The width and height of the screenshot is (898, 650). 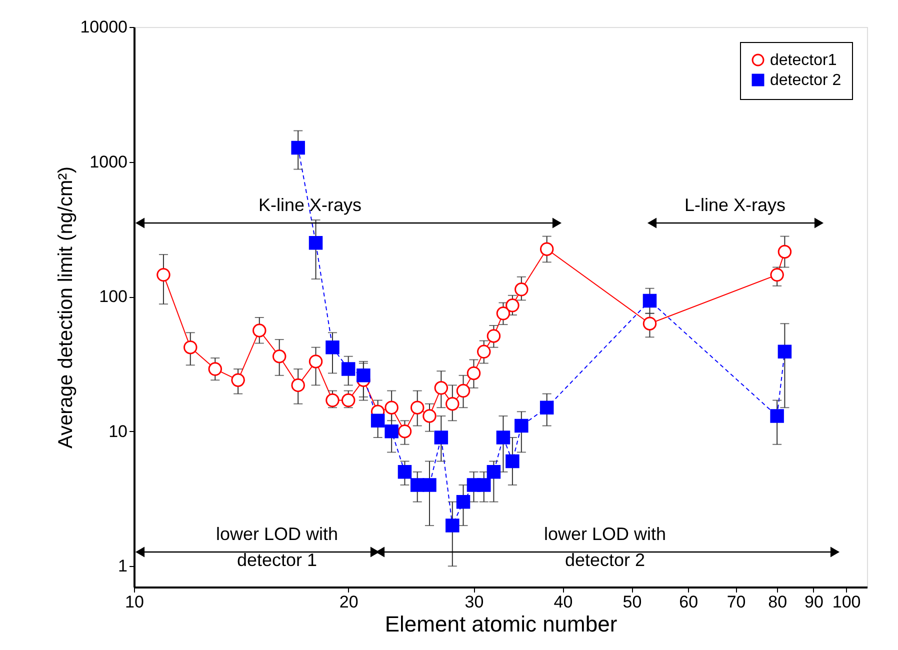 What do you see at coordinates (632, 602) in the screenshot?
I see `x-tick-label: 50` at bounding box center [632, 602].